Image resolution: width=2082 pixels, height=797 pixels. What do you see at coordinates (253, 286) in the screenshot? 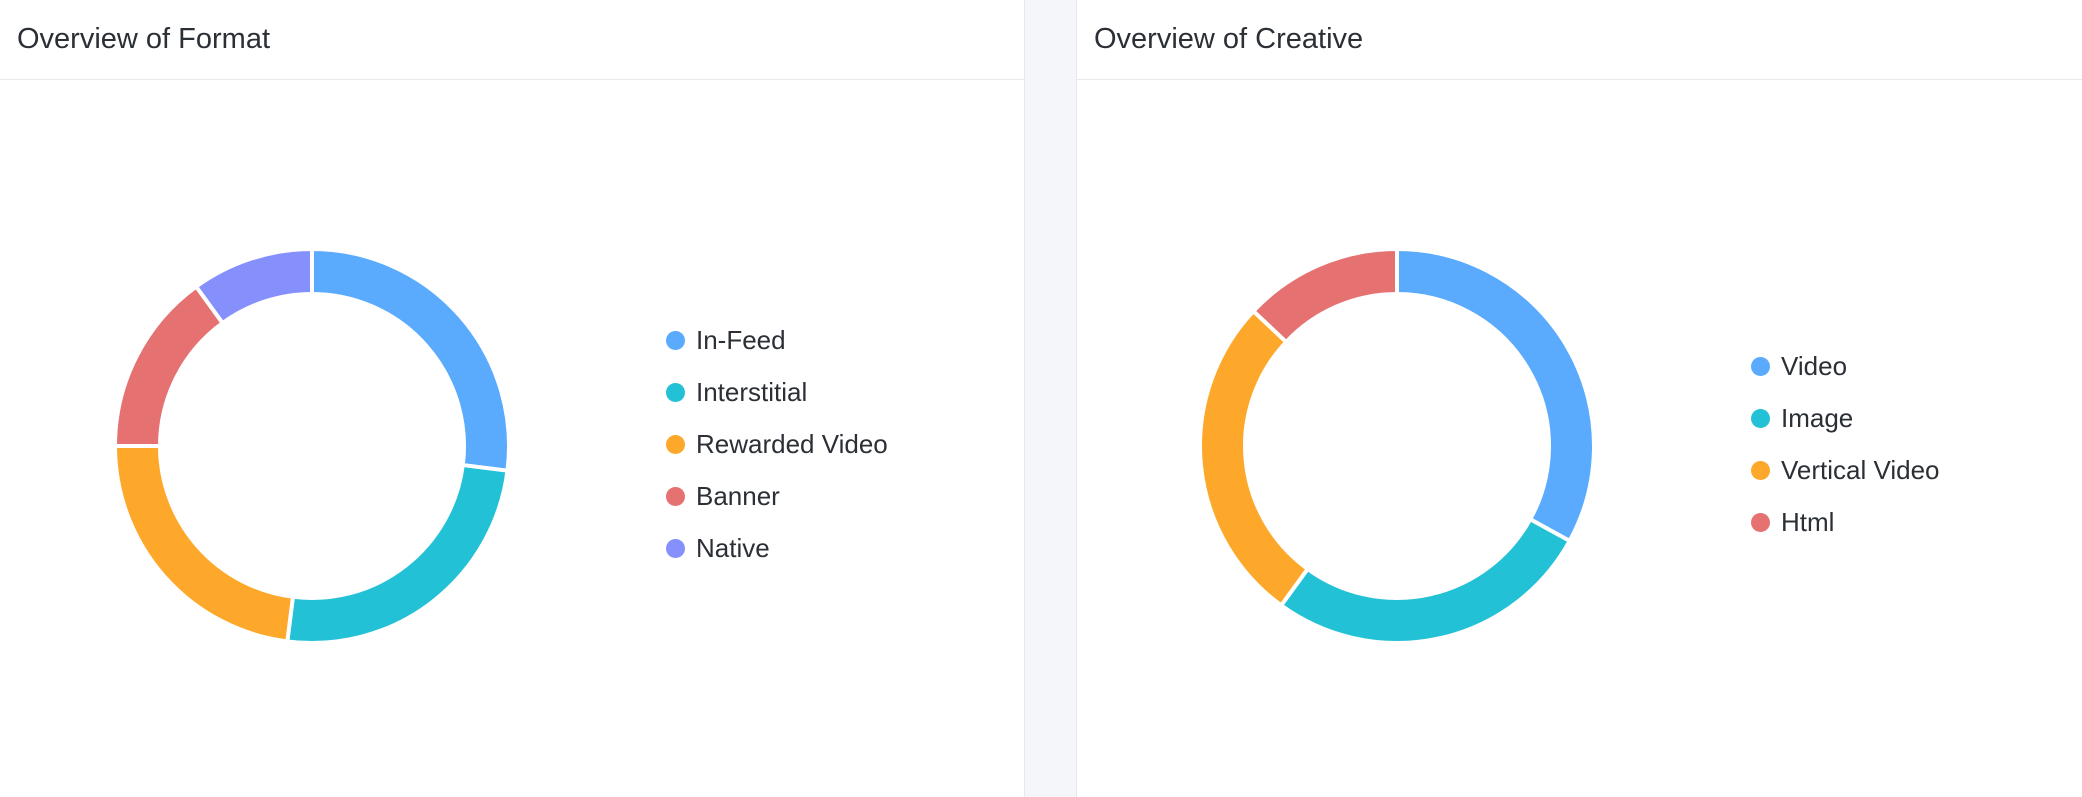
I see `slice-native` at bounding box center [253, 286].